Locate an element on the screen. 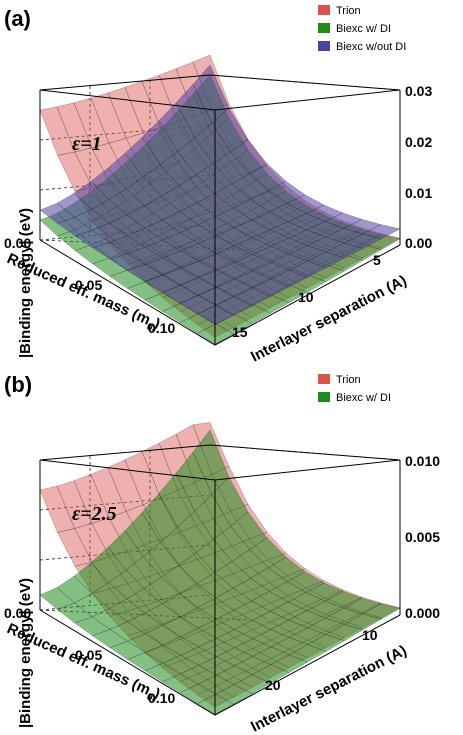  legend-label-biexc-nodi: Biexc w/out DI is located at coordinates (371, 47).